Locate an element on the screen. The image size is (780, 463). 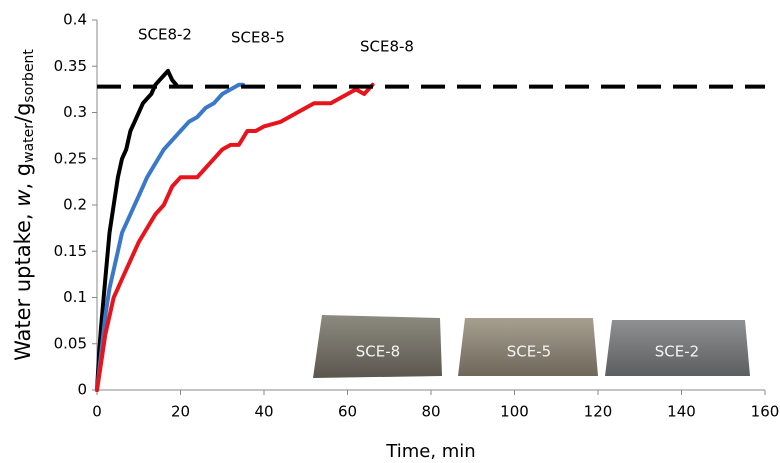
y-axis-label: Water uptake, w, gwater/gsorbent is located at coordinates (24, 205).